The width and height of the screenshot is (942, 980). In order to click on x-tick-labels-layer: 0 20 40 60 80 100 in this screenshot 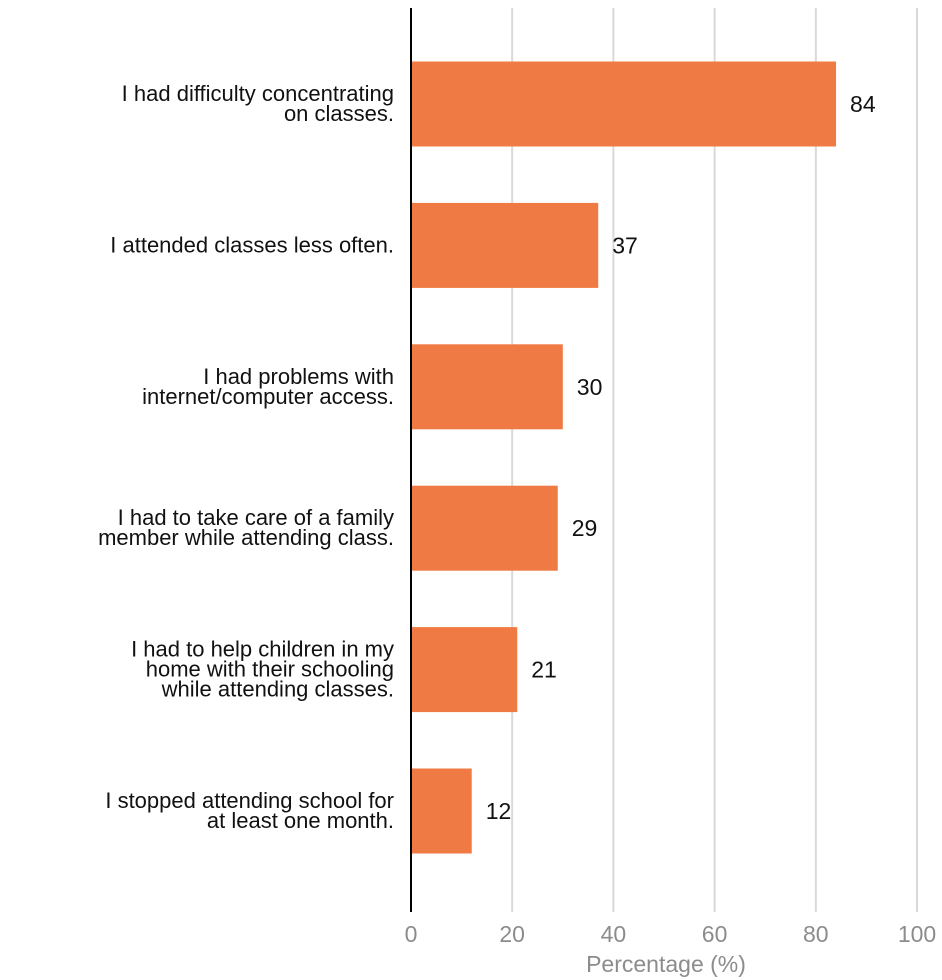, I will do `click(671, 934)`.